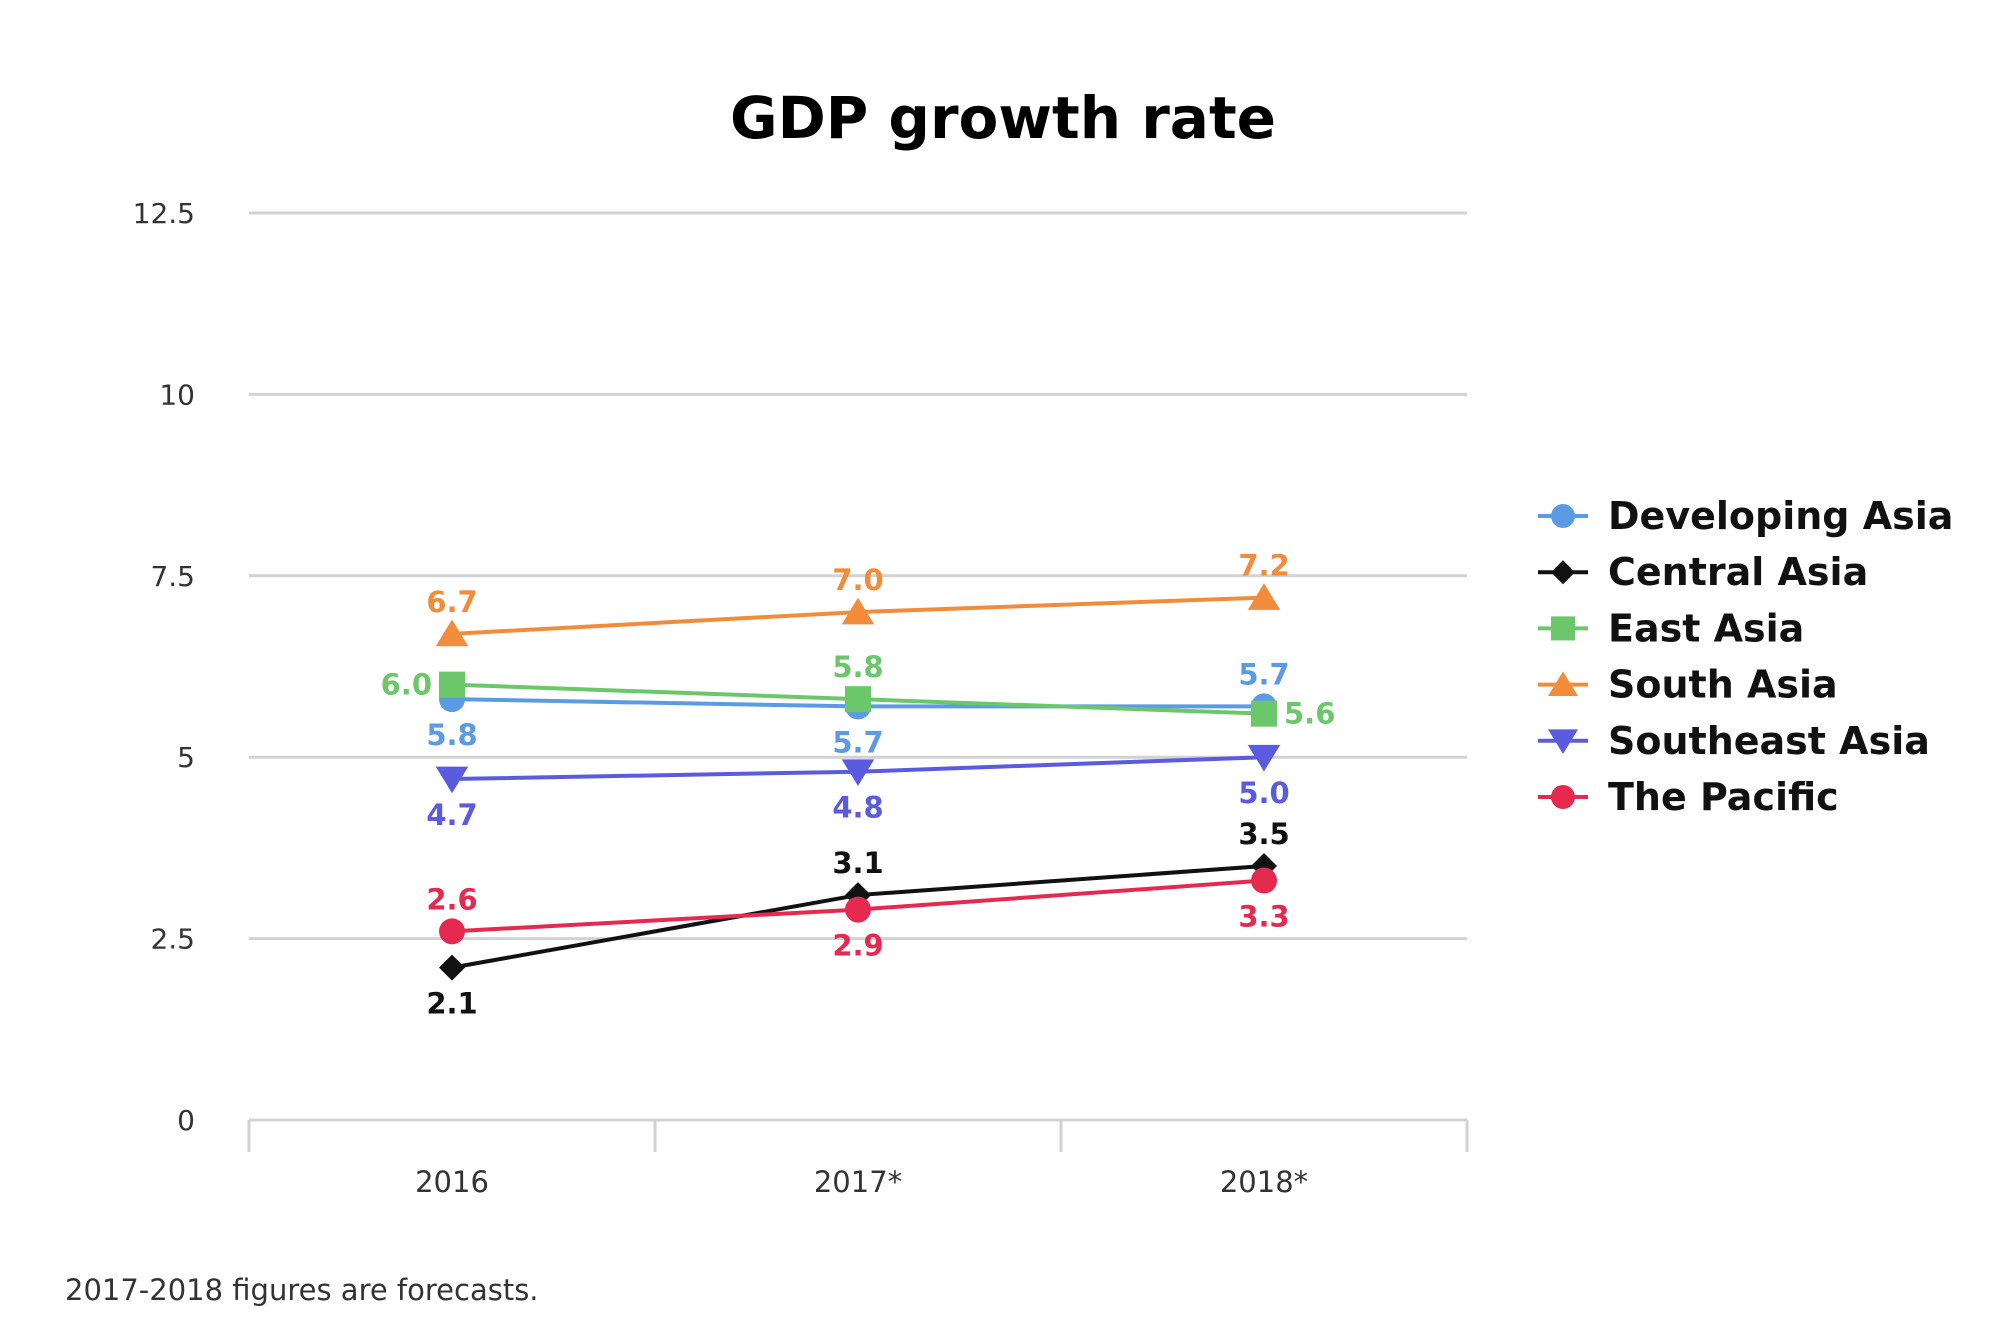  What do you see at coordinates (857, 667) in the screenshot?
I see `data-label-east-asia: 5.8` at bounding box center [857, 667].